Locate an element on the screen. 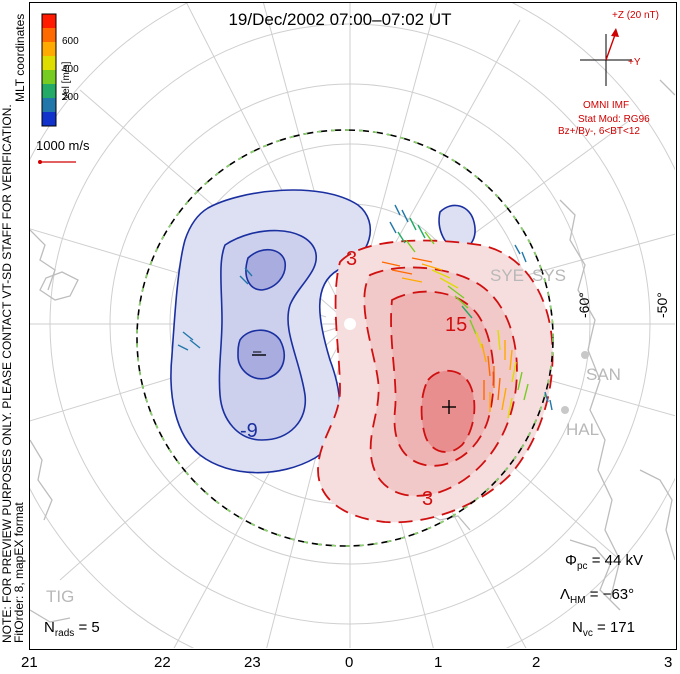 The height and width of the screenshot is (674, 680). contour-label-neg9: -9 is located at coordinates (249, 431).